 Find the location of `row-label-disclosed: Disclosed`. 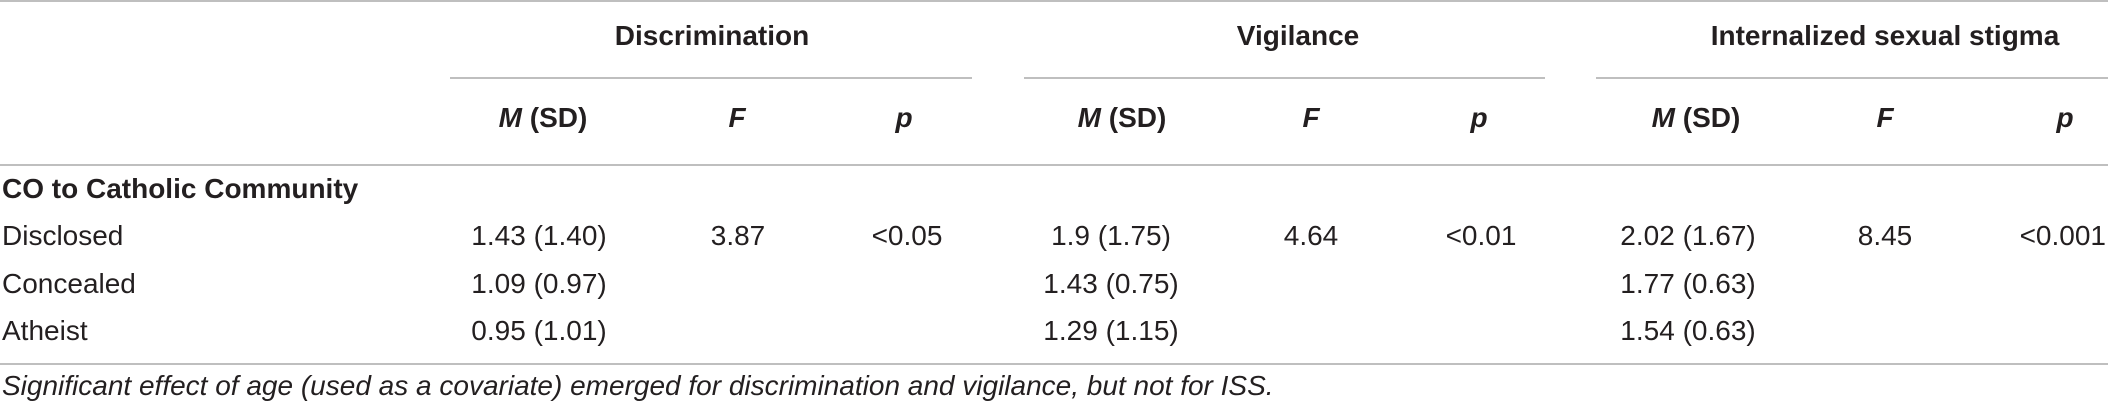

row-label-disclosed: Disclosed is located at coordinates (63, 235).